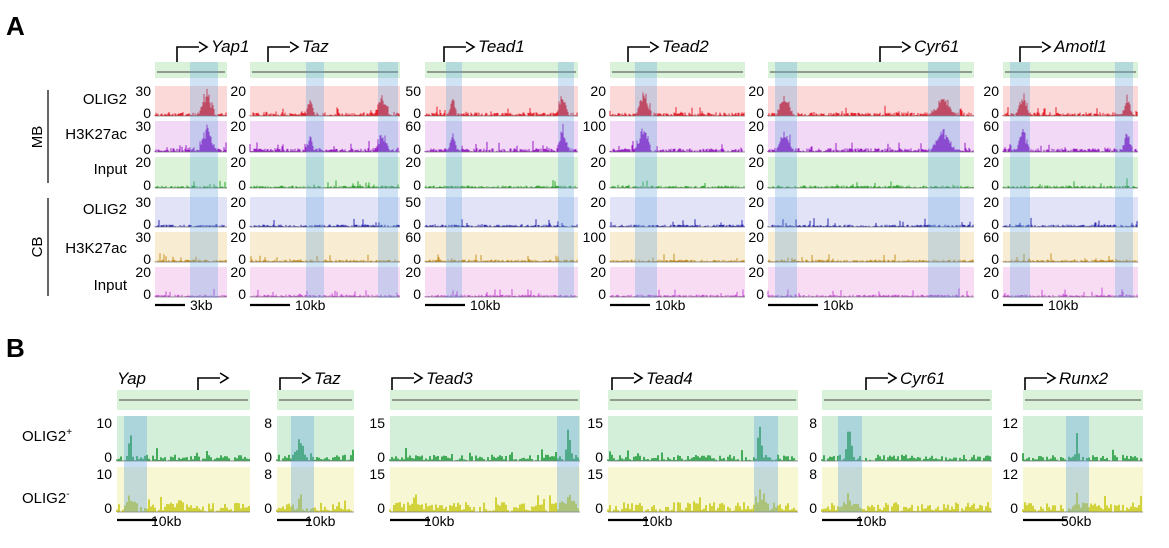 Image resolution: width=1169 pixels, height=548 pixels. I want to click on gene-name: Cyr61, so click(922, 378).